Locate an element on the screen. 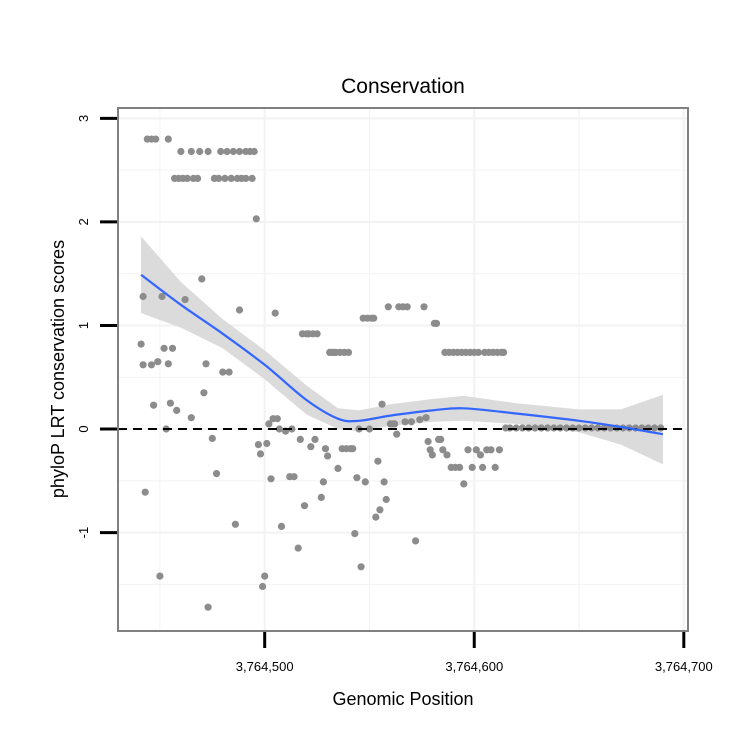 The image size is (750, 755). y-tick-label: 0 is located at coordinates (83, 428).